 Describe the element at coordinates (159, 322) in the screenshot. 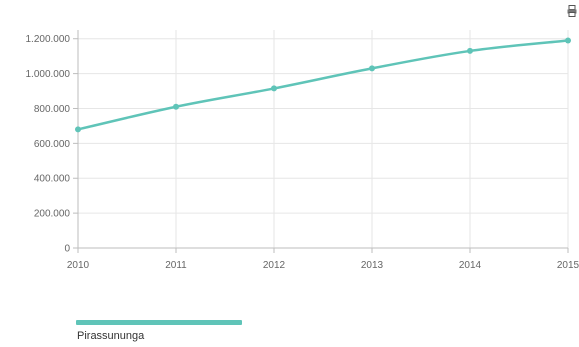

I see `legend-swatch` at that location.